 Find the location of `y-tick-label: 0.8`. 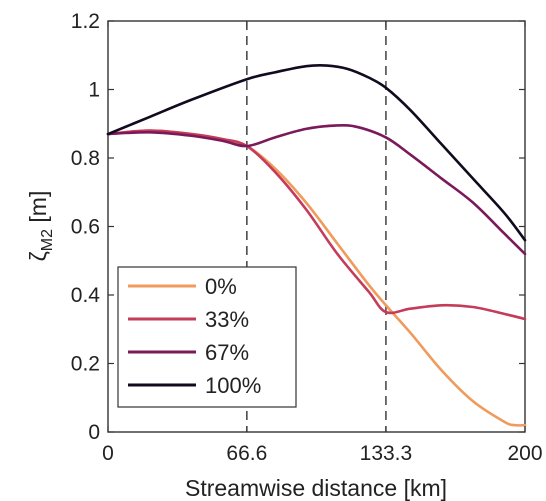

y-tick-label: 0.8 is located at coordinates (85, 158).